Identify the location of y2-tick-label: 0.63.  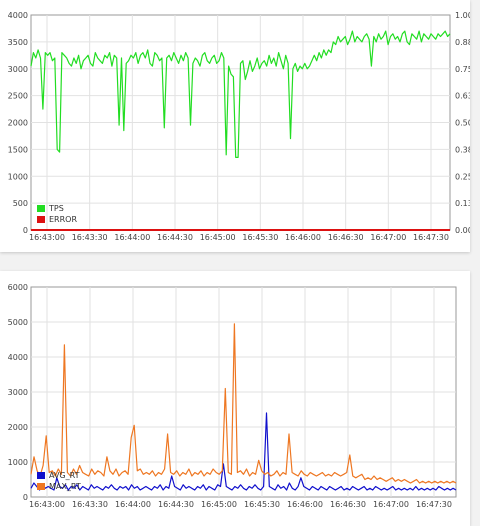
(462, 96).